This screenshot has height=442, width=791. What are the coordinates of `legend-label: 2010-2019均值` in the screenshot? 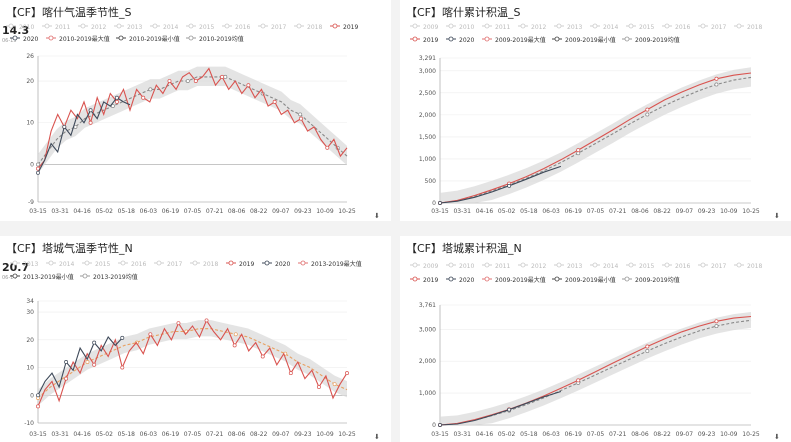 It's located at (221, 39).